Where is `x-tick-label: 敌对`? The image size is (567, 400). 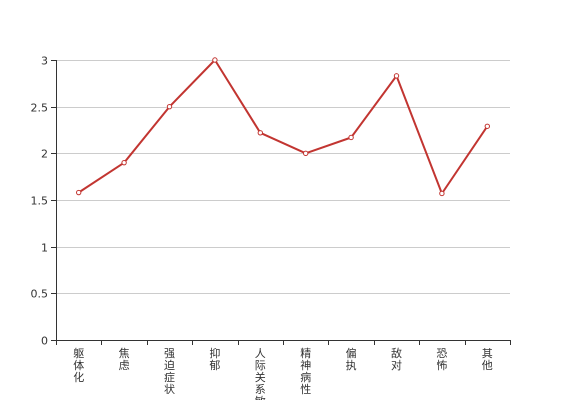
x-tick-label: 敌对 is located at coordinates (396, 359).